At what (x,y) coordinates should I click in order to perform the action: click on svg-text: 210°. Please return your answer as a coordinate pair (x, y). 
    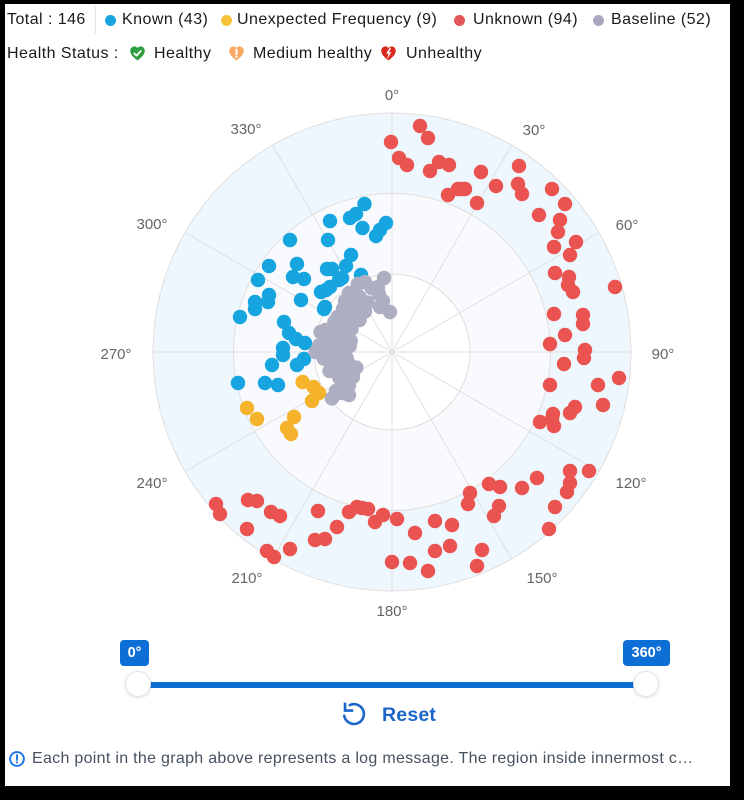
    Looking at the image, I should click on (246, 578).